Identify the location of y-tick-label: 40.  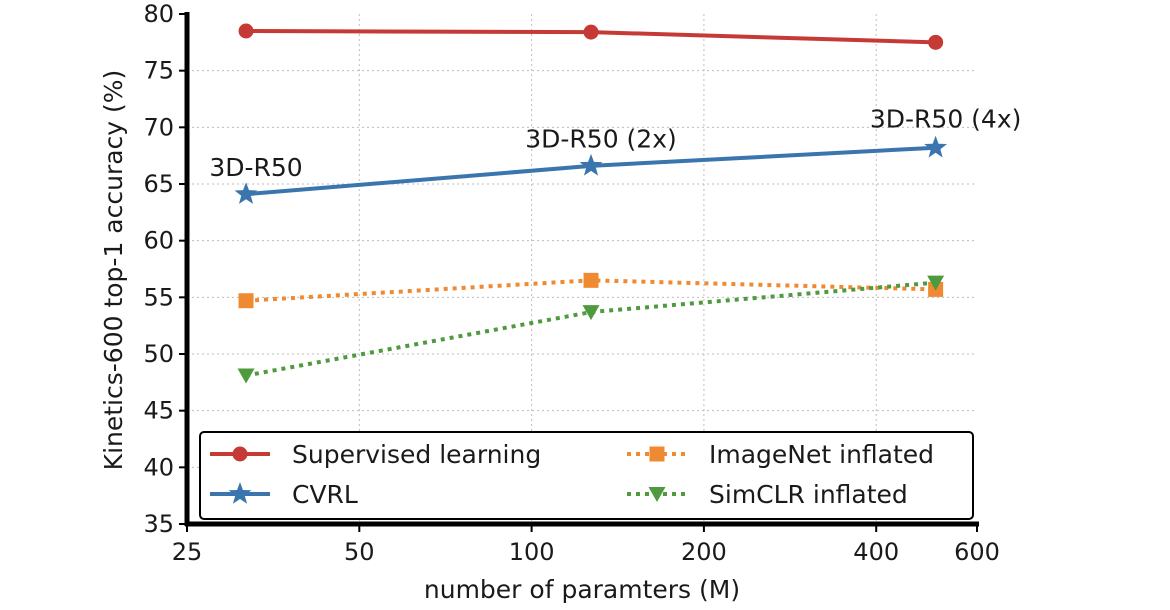
(158, 467).